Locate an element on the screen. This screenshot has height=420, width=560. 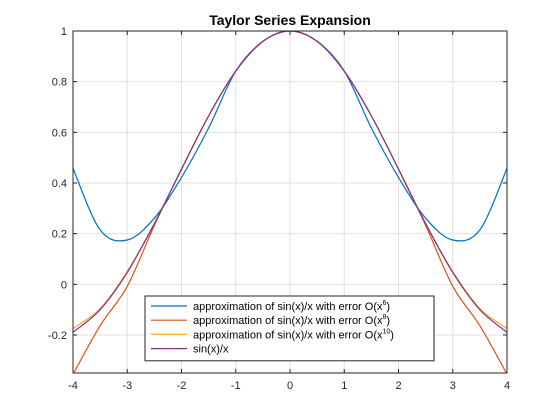
y-tick-label: -0.2 is located at coordinates (57, 336).